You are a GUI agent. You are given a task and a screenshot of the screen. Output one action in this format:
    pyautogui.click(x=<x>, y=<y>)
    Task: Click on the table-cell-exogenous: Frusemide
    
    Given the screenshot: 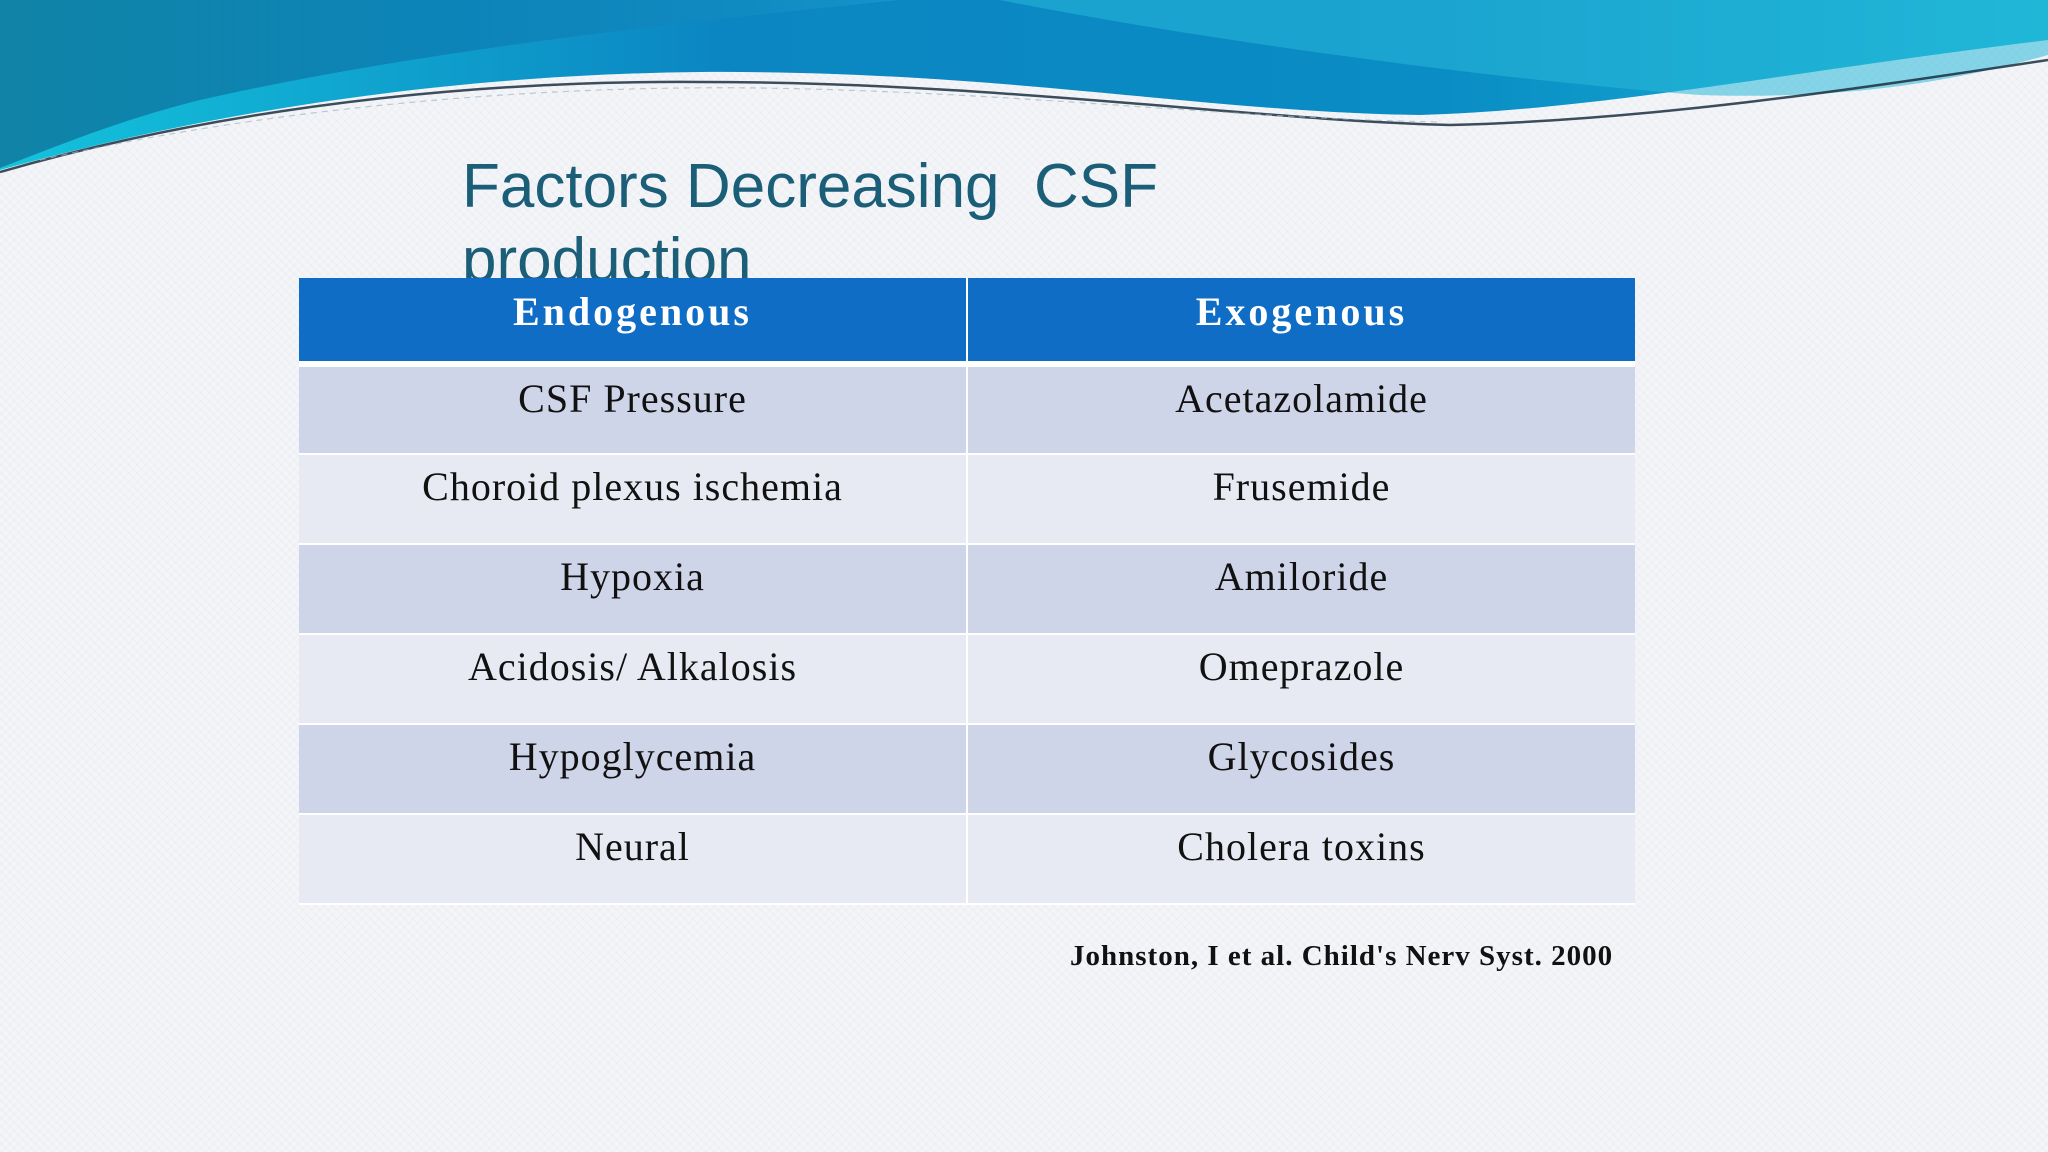 What is the action you would take?
    pyautogui.click(x=1301, y=499)
    